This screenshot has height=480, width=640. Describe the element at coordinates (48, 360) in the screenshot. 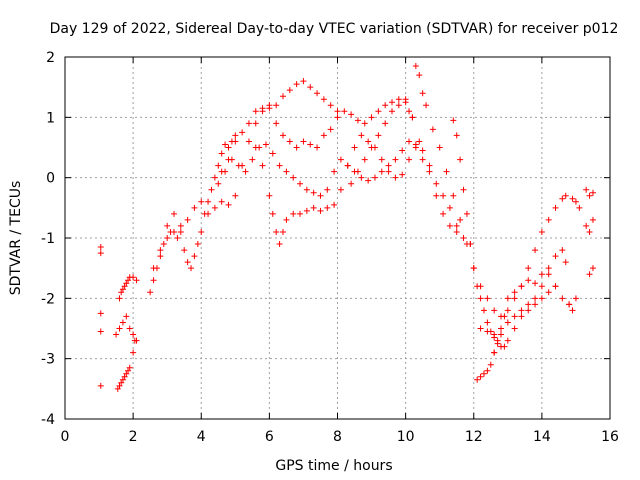

I see `y-tick-label: -3` at that location.